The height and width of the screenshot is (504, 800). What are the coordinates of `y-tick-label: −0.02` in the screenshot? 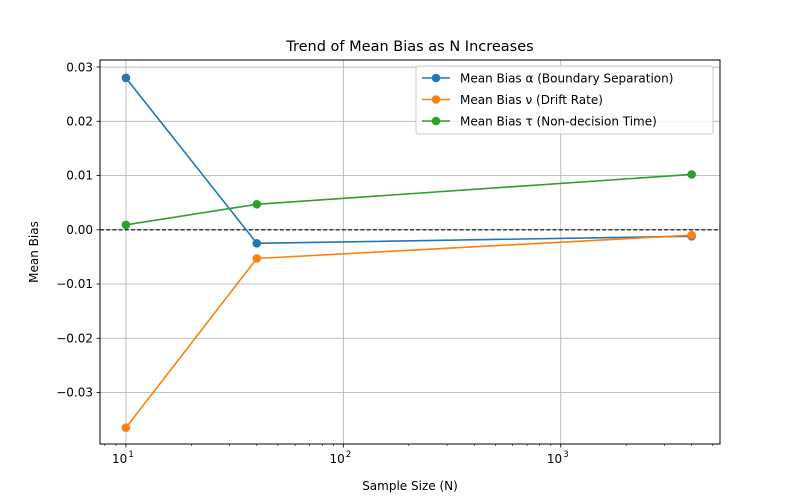 It's located at (74, 338).